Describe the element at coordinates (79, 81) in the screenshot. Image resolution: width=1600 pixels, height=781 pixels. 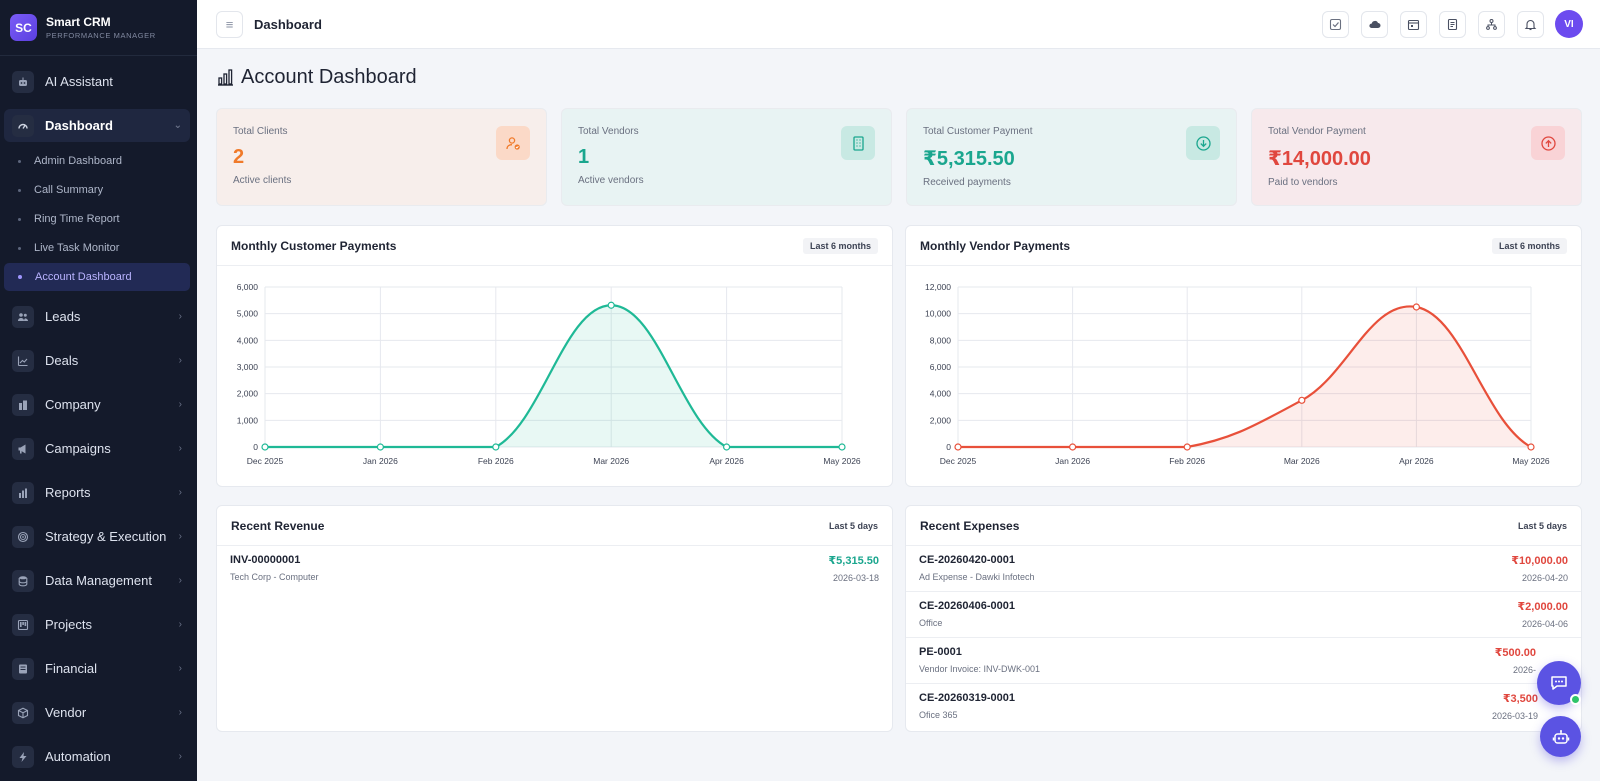
I see `sidebar-item-label: AI Assistant` at that location.